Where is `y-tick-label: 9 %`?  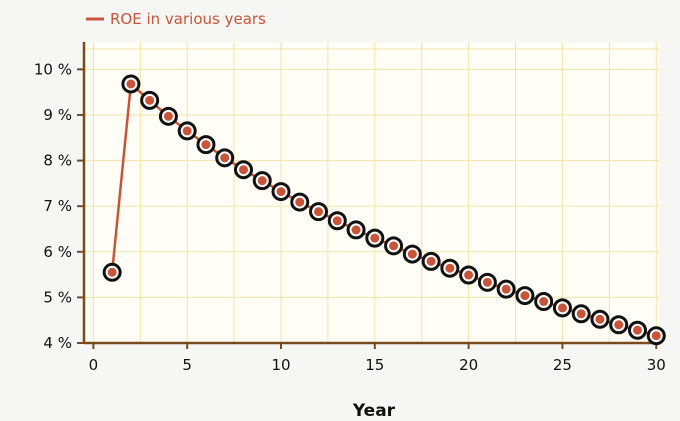 y-tick-label: 9 % is located at coordinates (57, 115).